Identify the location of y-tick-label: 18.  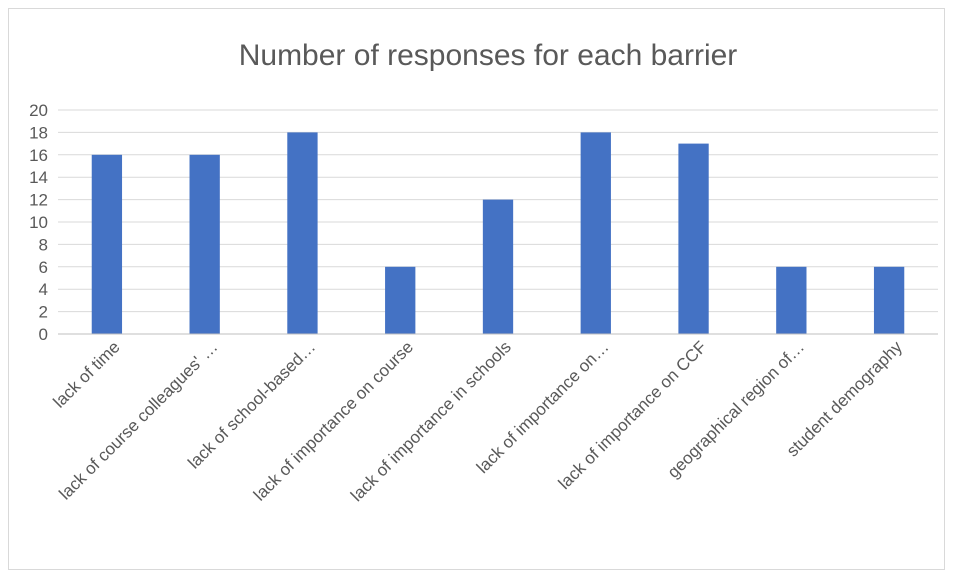
(38, 132).